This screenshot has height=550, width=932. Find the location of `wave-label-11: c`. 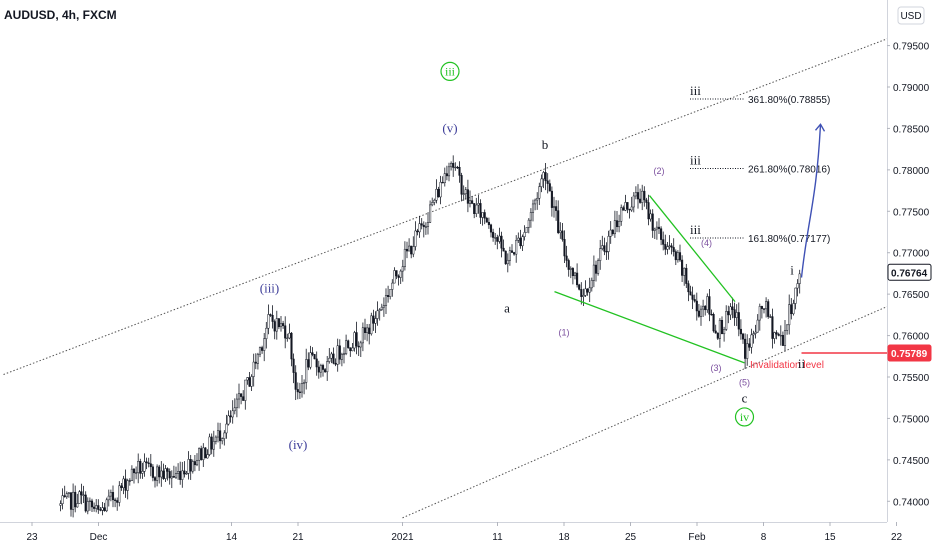

wave-label-11: c is located at coordinates (745, 398).